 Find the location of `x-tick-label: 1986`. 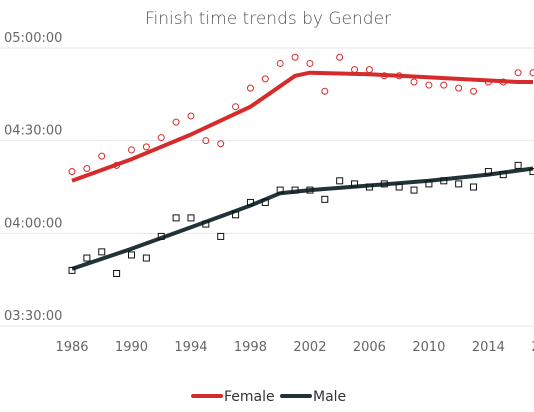

x-tick-label: 1986 is located at coordinates (71, 347).